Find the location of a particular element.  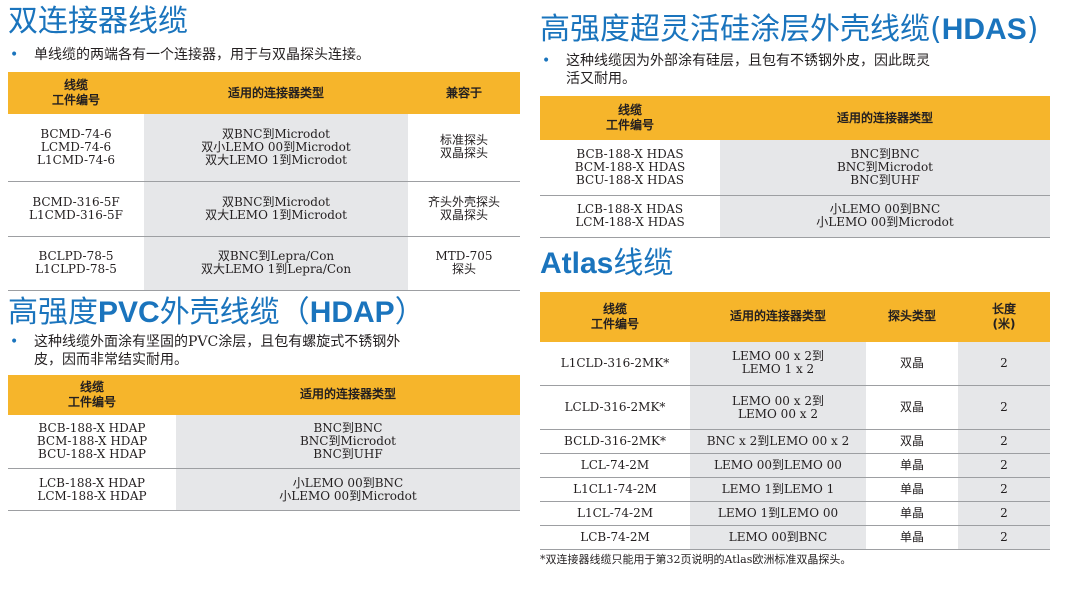

dual-cable-bullet: • 单线缆的两端各有一个连接器，用于与双晶探头连接。 is located at coordinates (264, 55).